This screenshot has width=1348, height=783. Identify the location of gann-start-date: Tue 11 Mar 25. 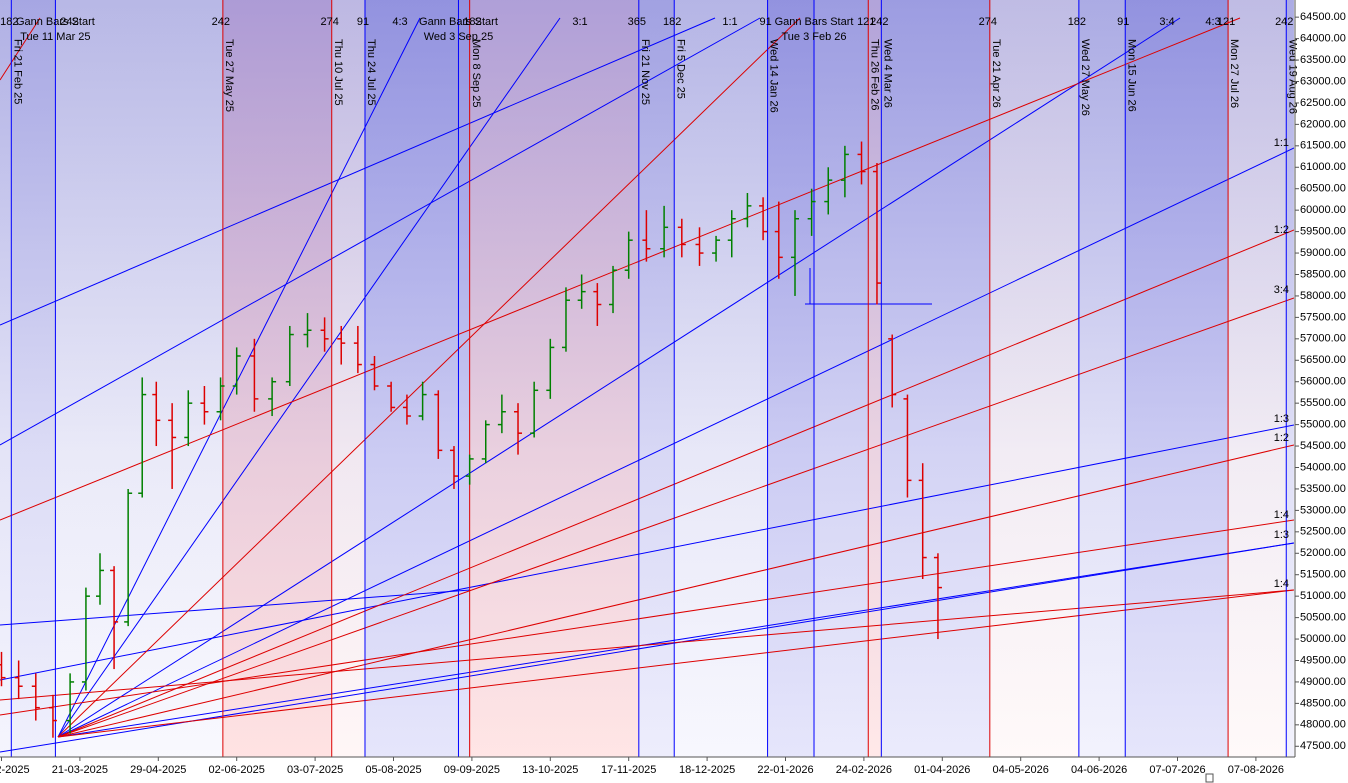
(55, 37).